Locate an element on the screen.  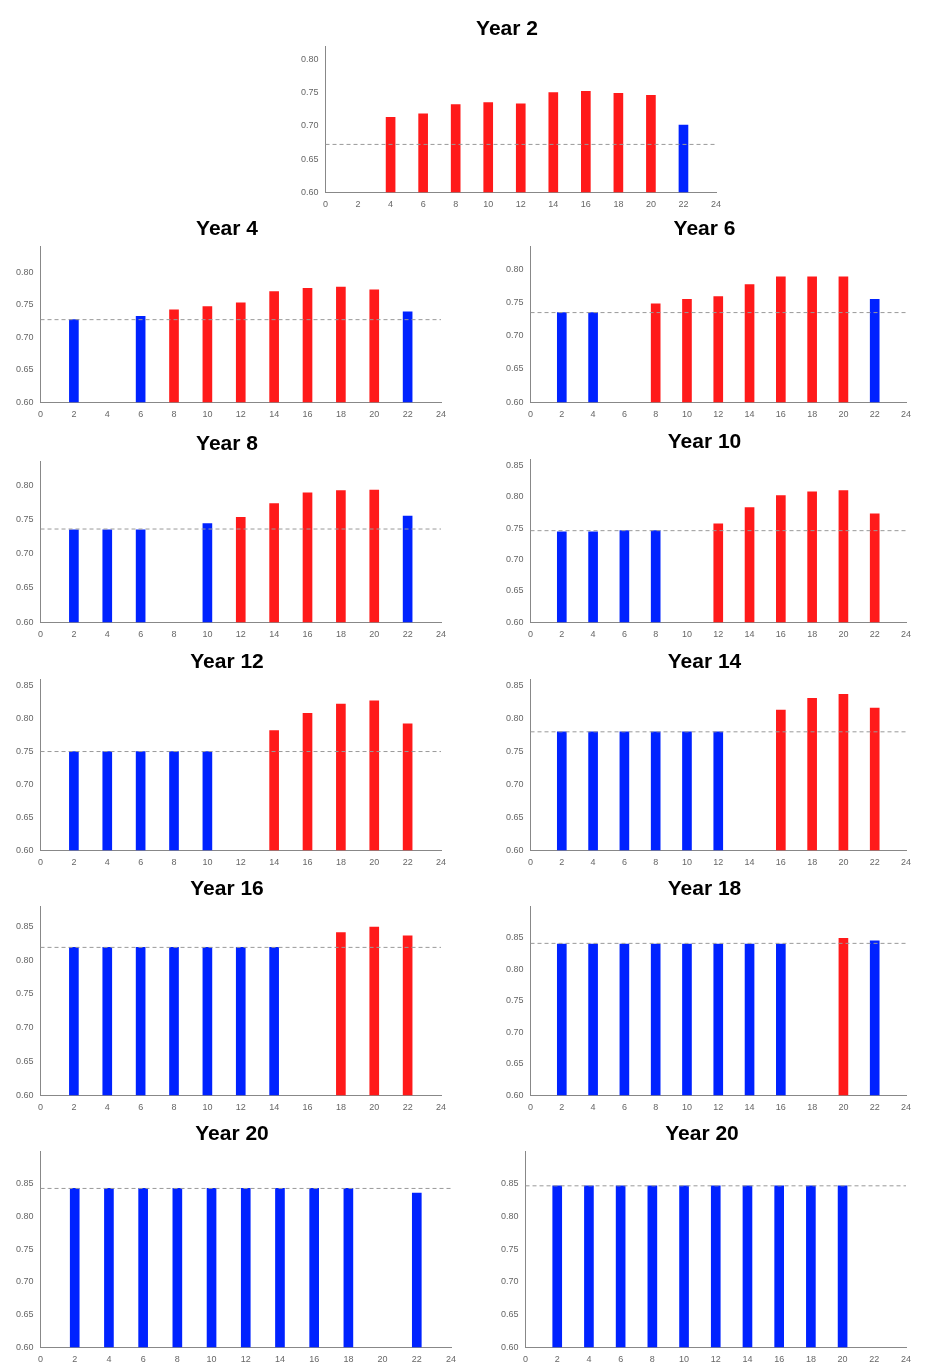
chart-title: Year 8 is located at coordinates (227, 443).